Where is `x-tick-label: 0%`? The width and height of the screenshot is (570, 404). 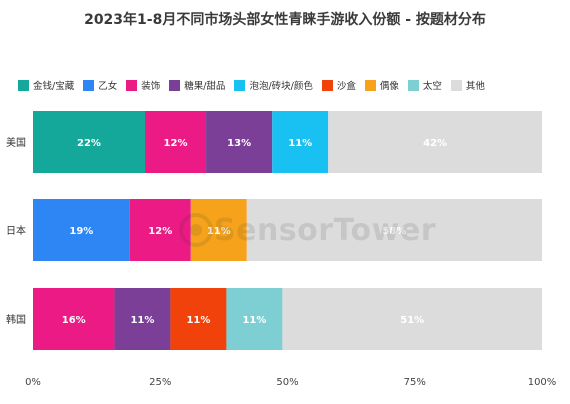 x-tick-label: 0% is located at coordinates (33, 382).